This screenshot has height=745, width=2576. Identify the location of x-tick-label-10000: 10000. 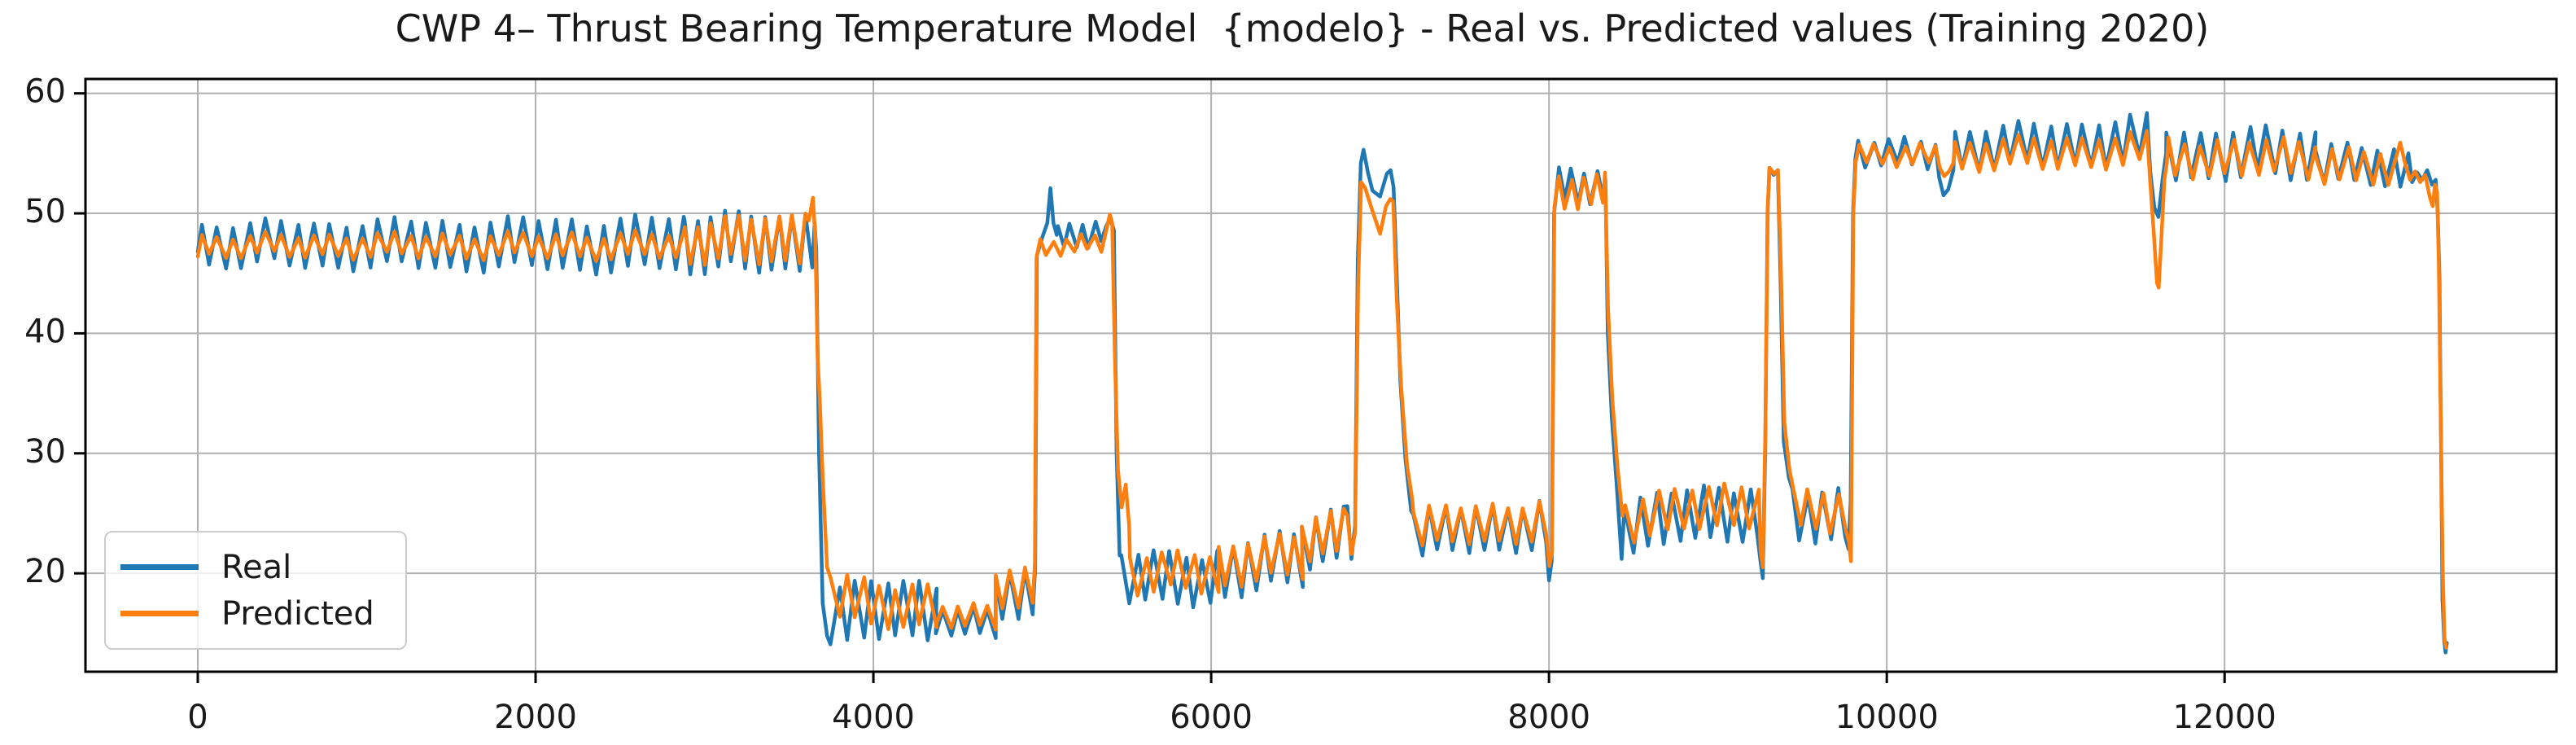
(1887, 717).